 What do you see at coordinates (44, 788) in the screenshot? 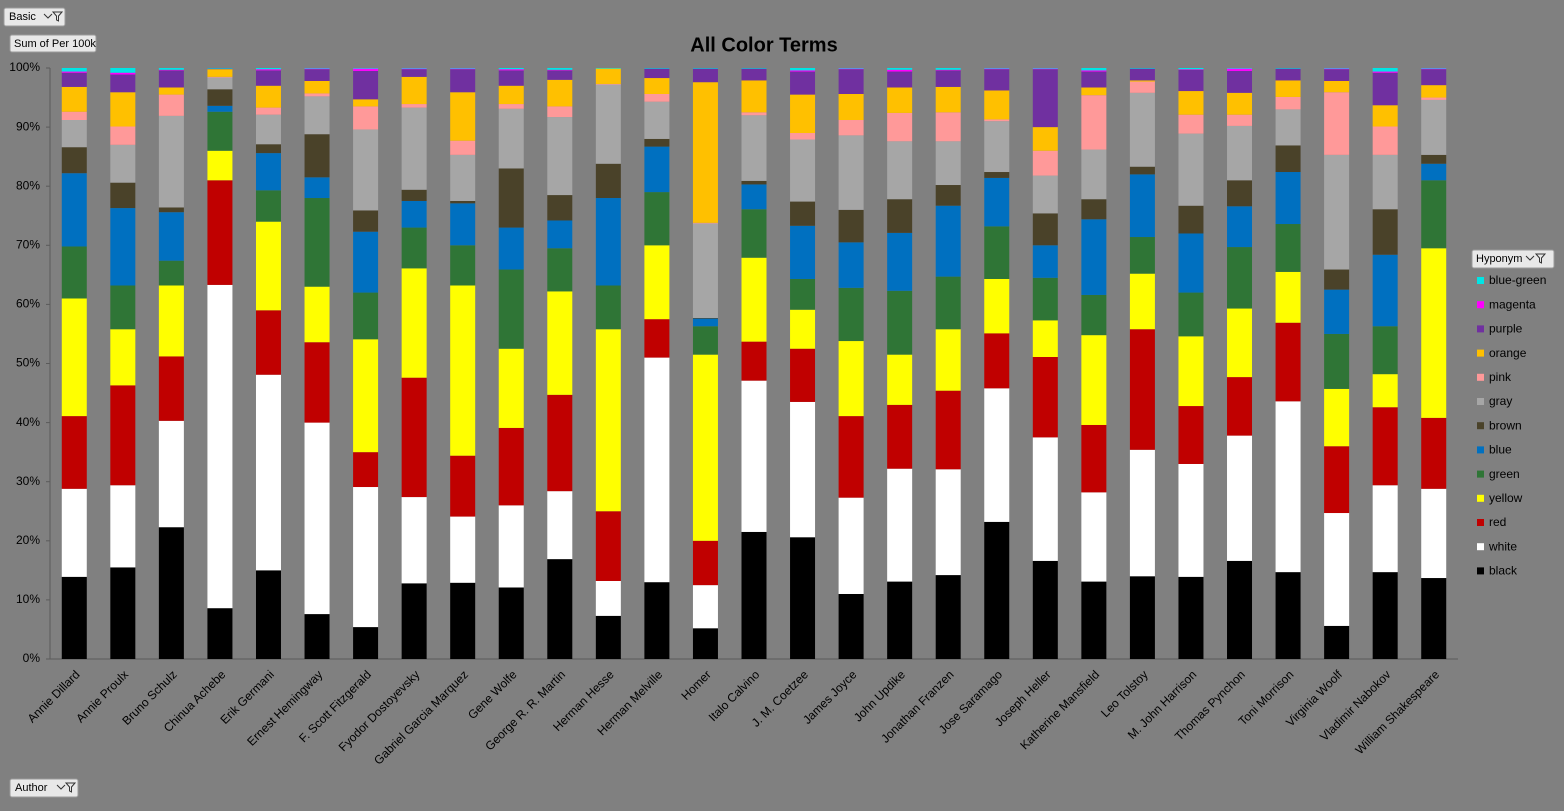
I see `axis-field-button: Author` at bounding box center [44, 788].